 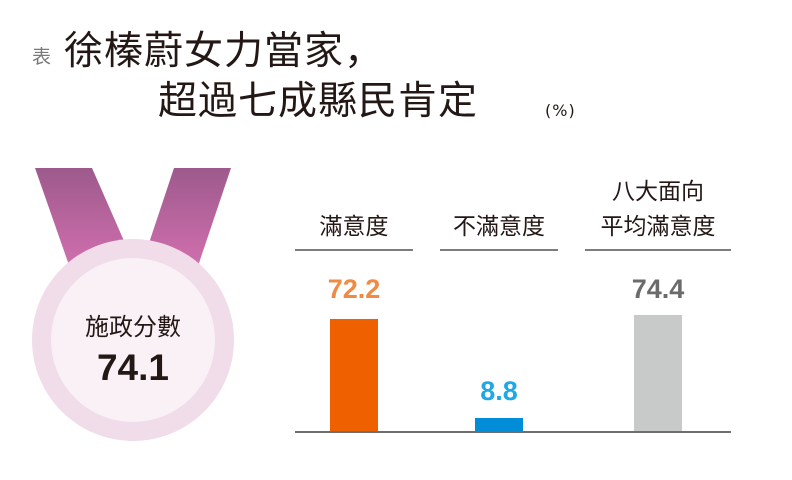 I want to click on bar-dissatisfied, so click(x=499, y=425).